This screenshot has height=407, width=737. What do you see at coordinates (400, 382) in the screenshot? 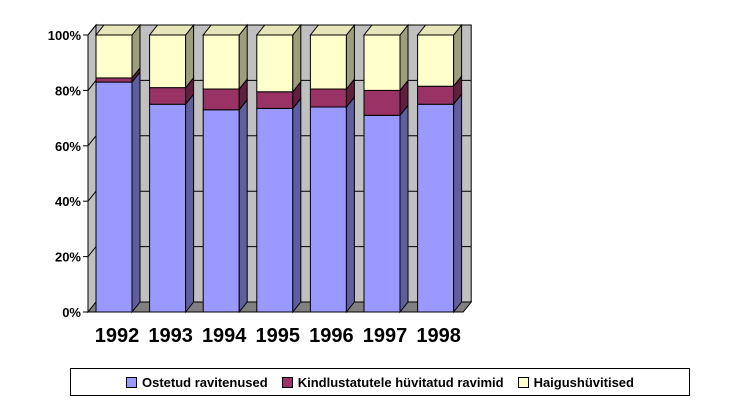
I see `legend-label-ravimid: Kindlustatutele hüvitatud ravimid` at bounding box center [400, 382].